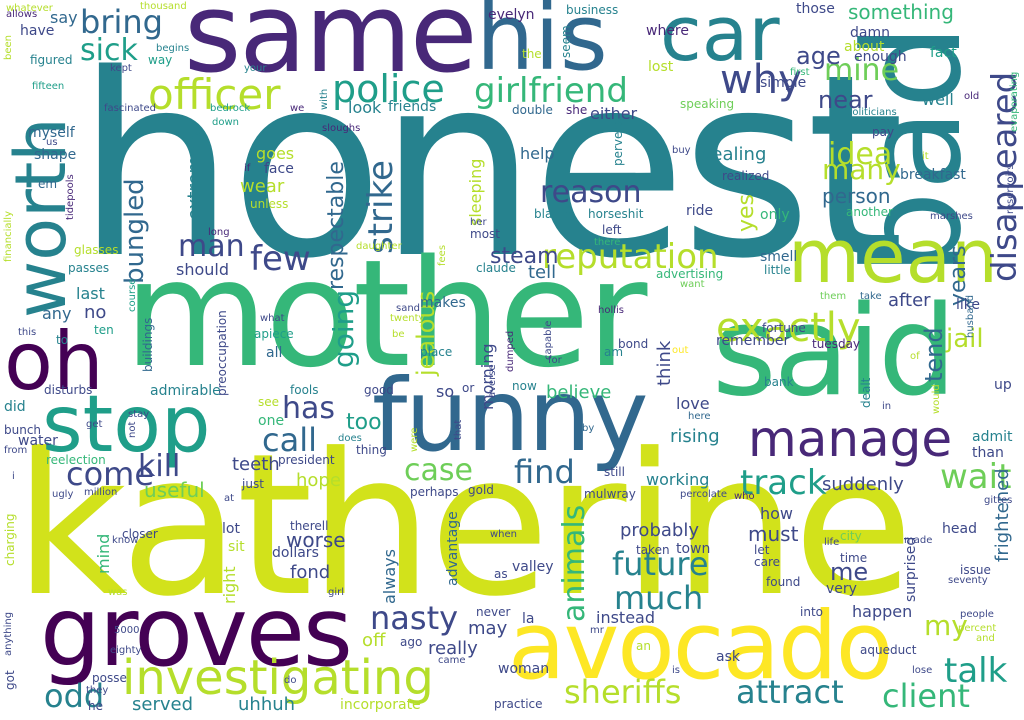 The width and height of the screenshot is (1024, 720). Describe the element at coordinates (893, 257) in the screenshot. I see `word-mean: mean` at that location.